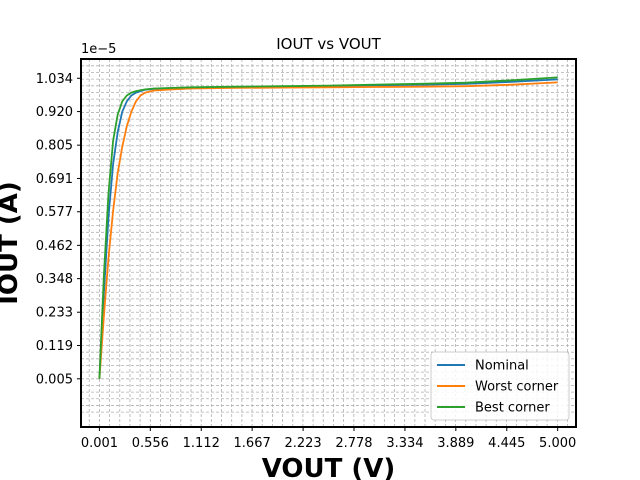 The height and width of the screenshot is (480, 640). Describe the element at coordinates (54, 112) in the screenshot. I see `y-tick-label: 0.920` at that location.